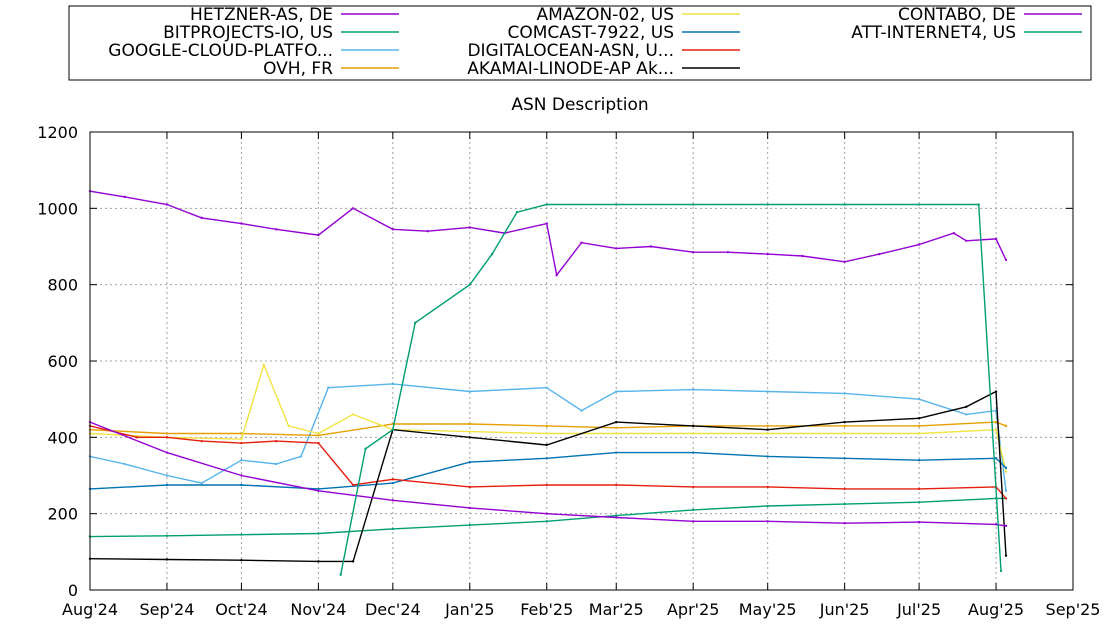 The image size is (1110, 630). I want to click on legend-label: ATT-INTERNET4, US, so click(933, 33).